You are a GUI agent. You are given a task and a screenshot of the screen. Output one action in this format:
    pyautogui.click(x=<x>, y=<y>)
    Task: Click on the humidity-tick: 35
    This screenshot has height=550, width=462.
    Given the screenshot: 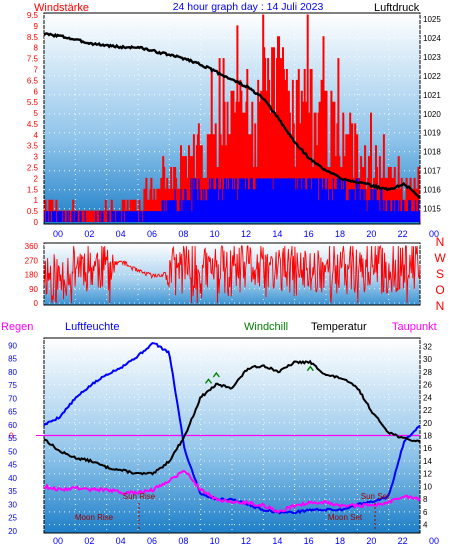 What is the action you would take?
    pyautogui.click(x=12, y=491)
    